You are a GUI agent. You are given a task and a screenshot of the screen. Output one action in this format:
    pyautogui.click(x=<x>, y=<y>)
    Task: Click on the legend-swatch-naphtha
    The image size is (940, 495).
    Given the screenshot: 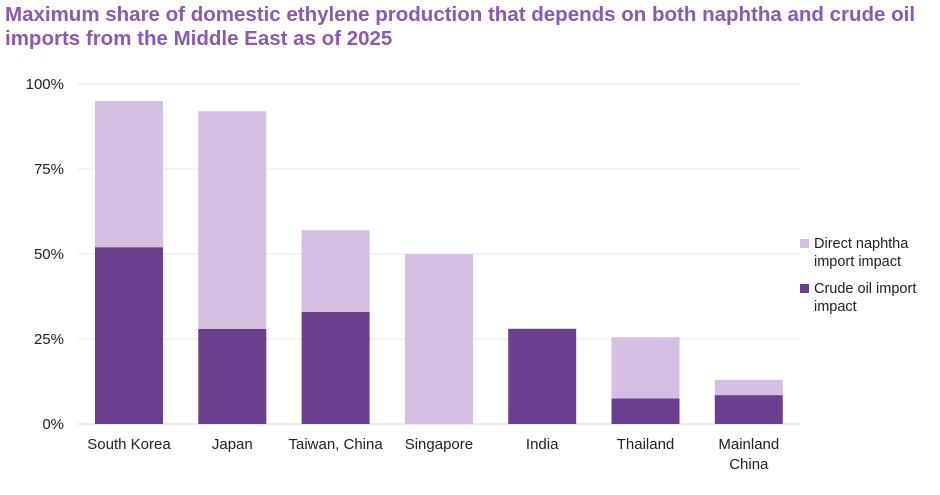 What is the action you would take?
    pyautogui.click(x=804, y=243)
    